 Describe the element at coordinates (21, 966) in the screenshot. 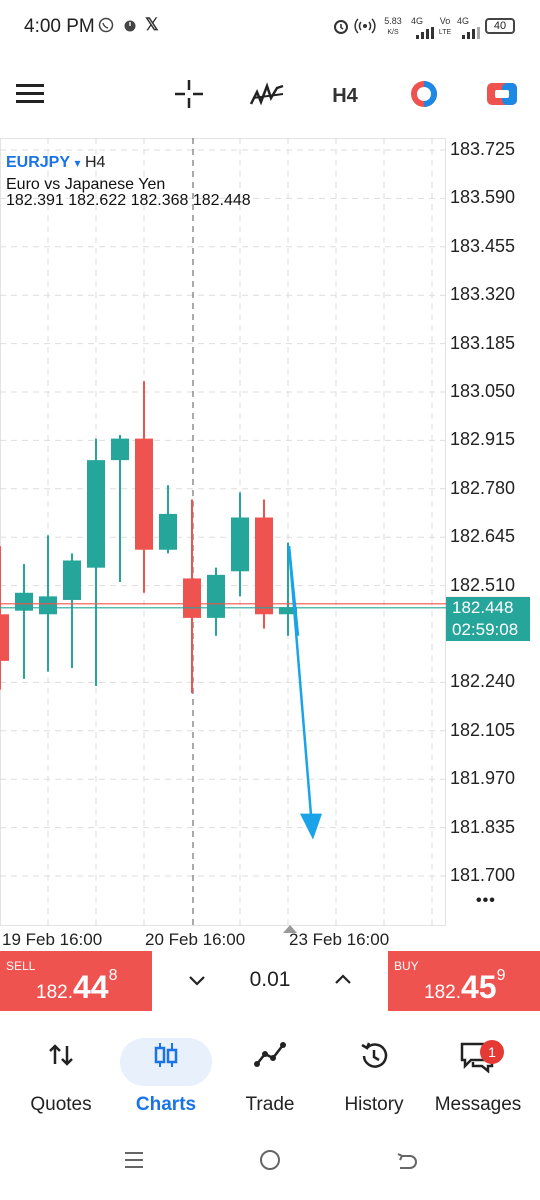

I see `sell-label: SELL` at that location.